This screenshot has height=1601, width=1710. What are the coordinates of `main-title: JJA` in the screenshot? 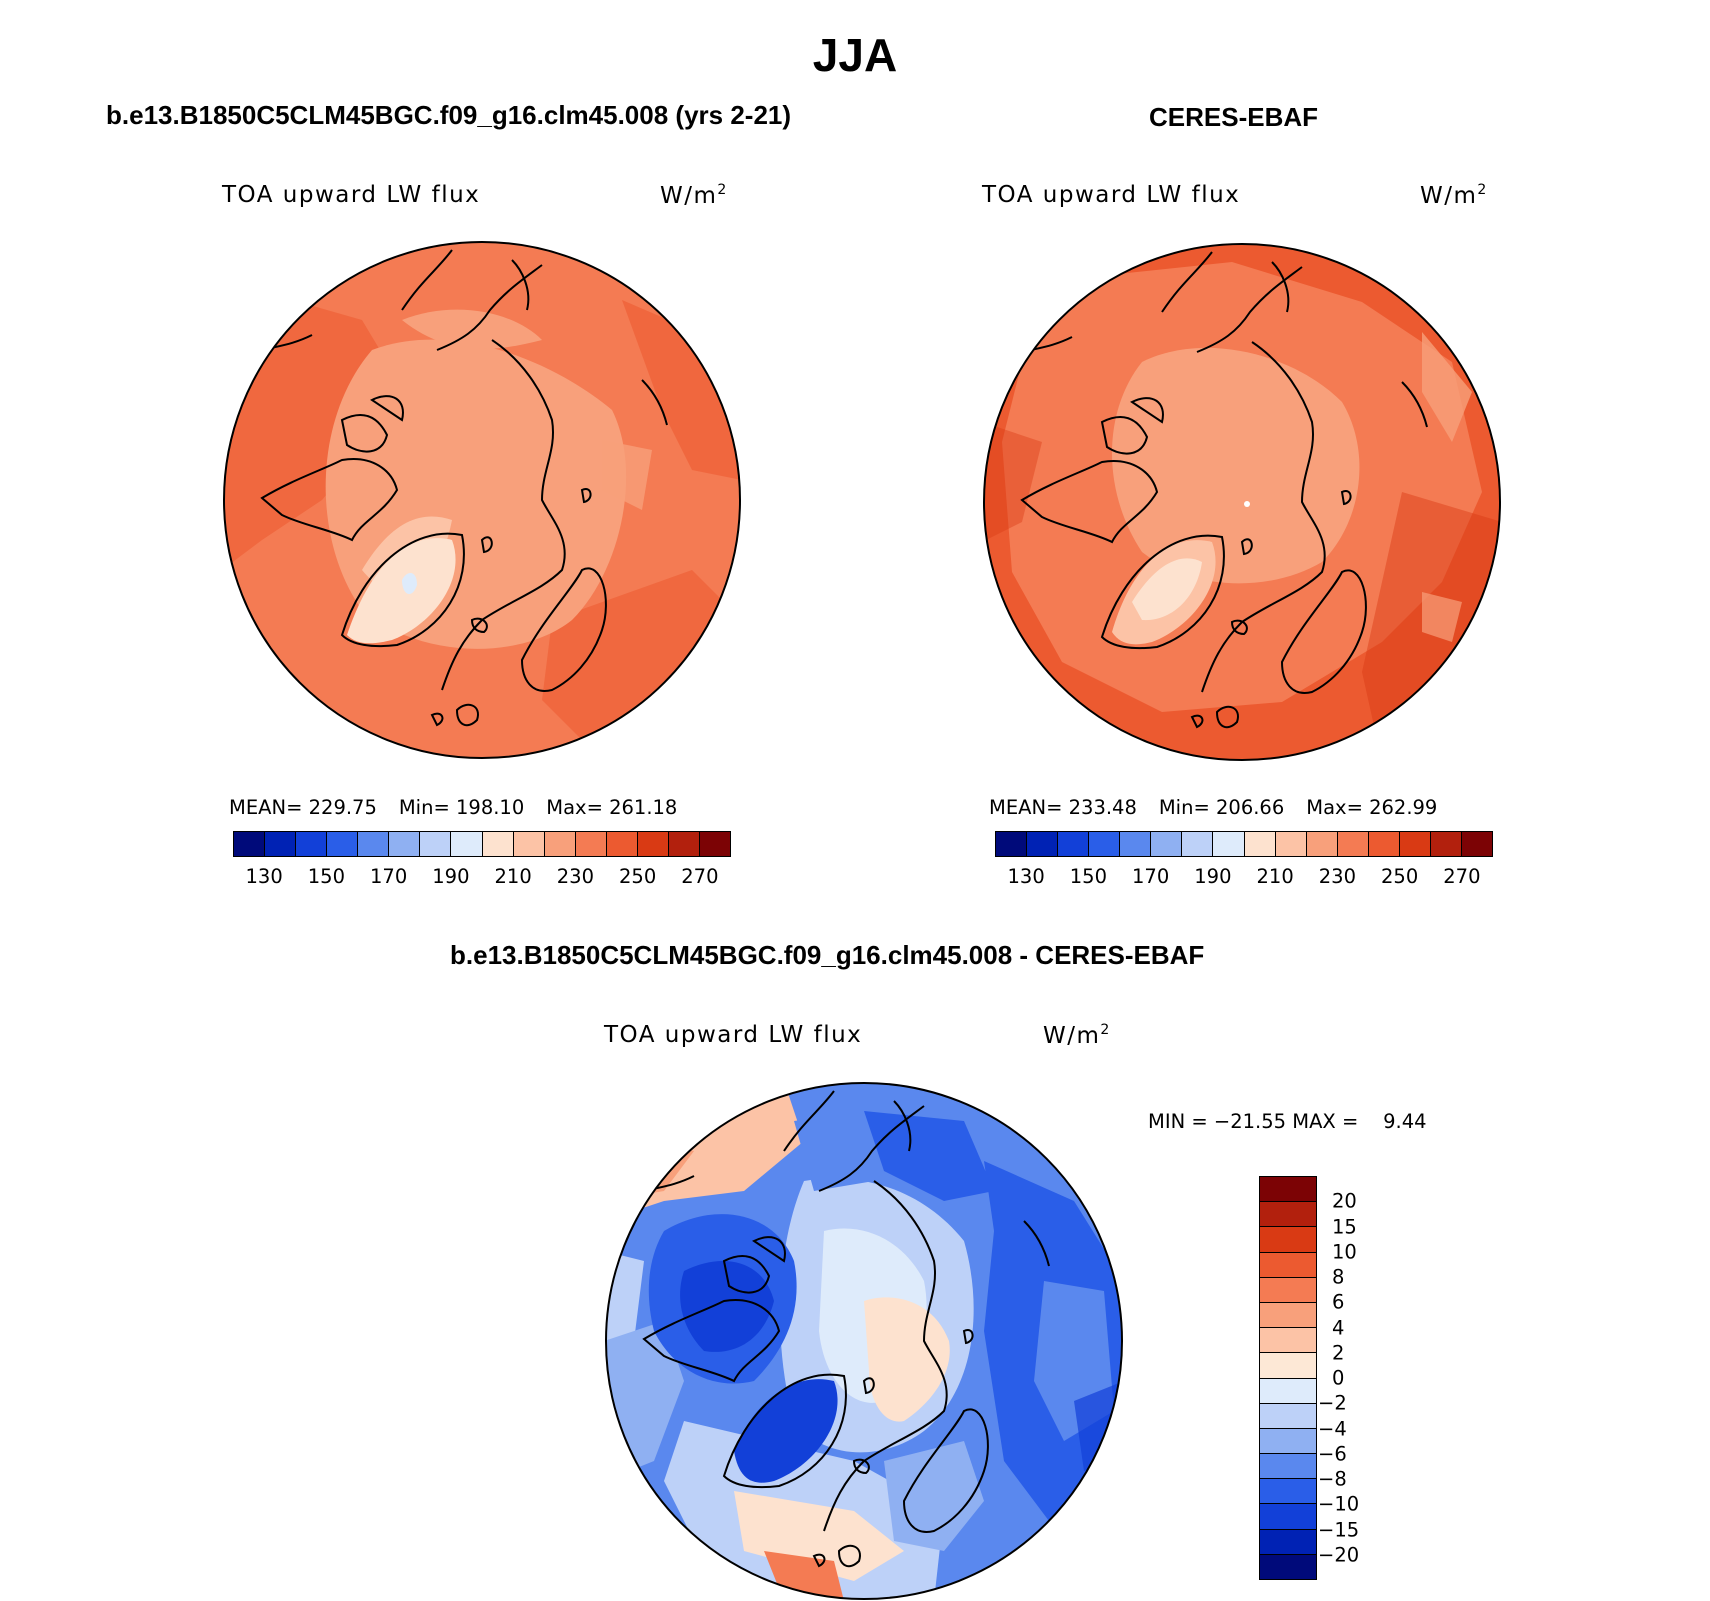 It's located at (855, 55).